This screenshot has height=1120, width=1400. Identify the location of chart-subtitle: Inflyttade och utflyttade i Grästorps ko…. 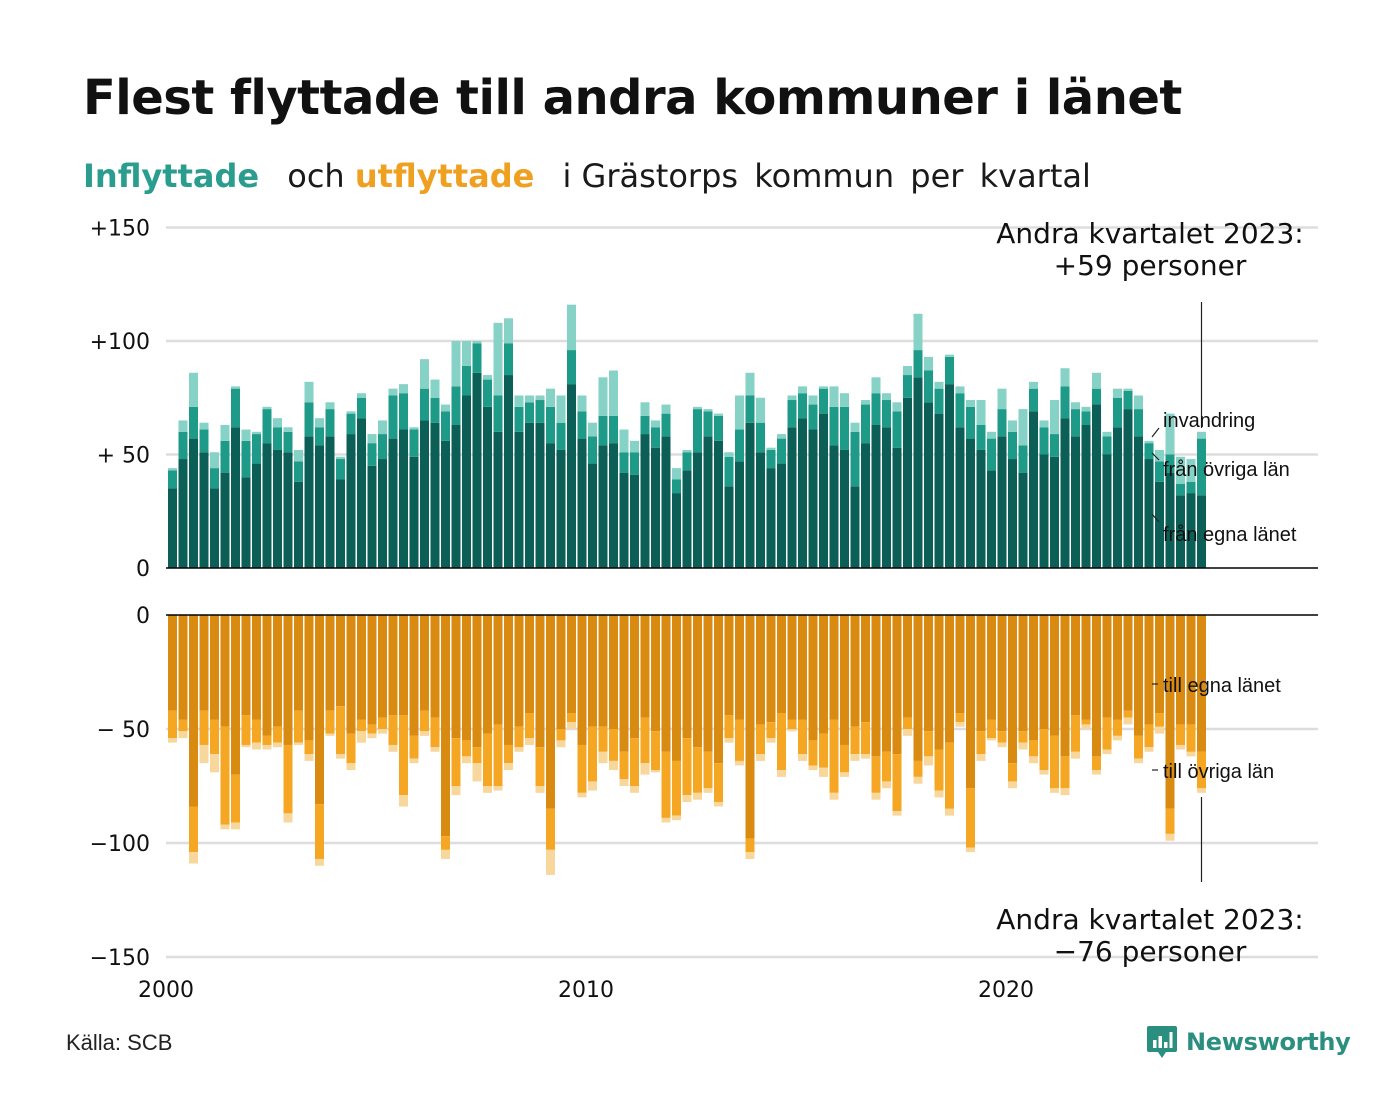
(587, 176).